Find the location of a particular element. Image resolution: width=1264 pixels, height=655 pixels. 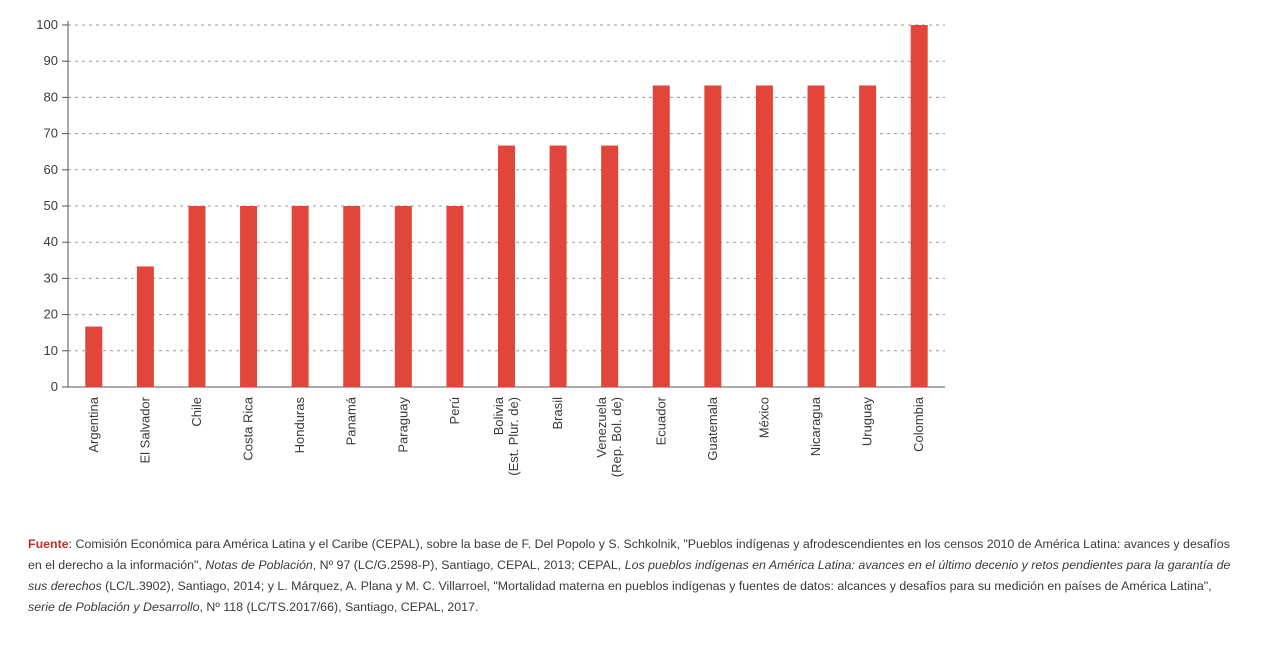

y-tick-label: 50 is located at coordinates (51, 205).